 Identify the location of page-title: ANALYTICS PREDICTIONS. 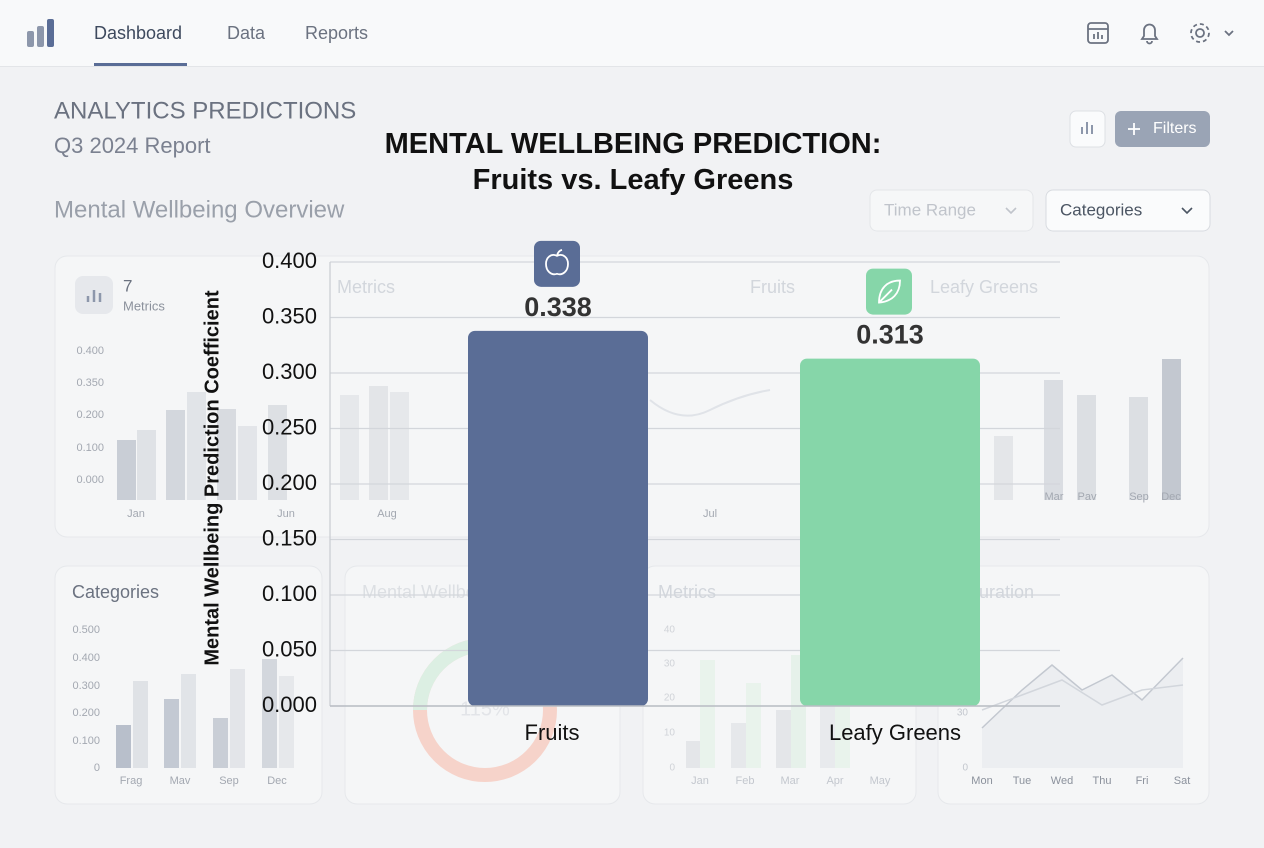
(205, 110).